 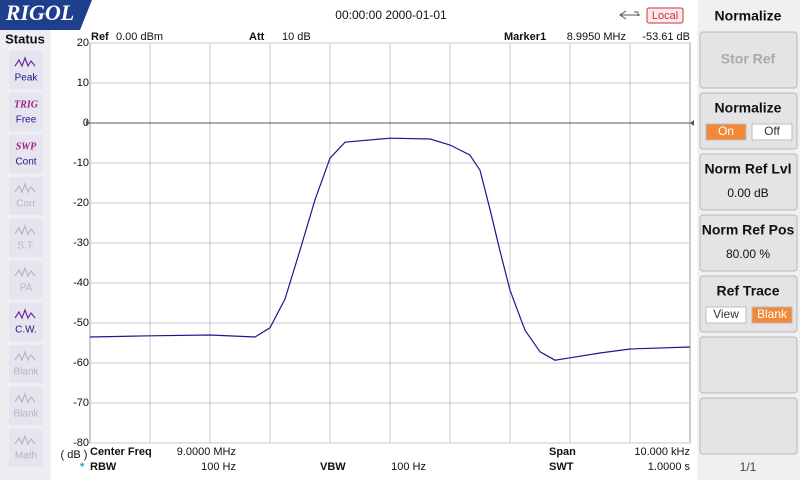 I want to click on y-tick-label: -60, so click(x=81, y=363).